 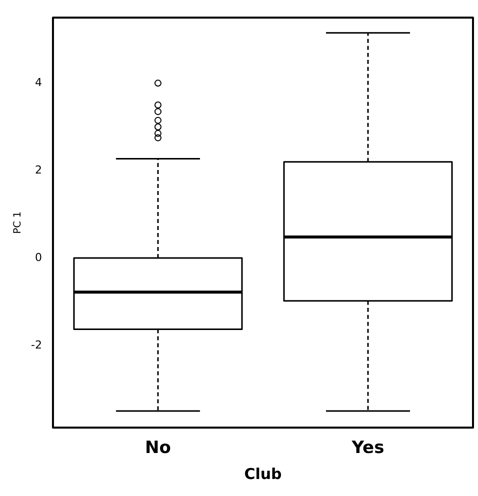 What do you see at coordinates (38, 257) in the screenshot?
I see `y-tick-label: 0` at bounding box center [38, 257].